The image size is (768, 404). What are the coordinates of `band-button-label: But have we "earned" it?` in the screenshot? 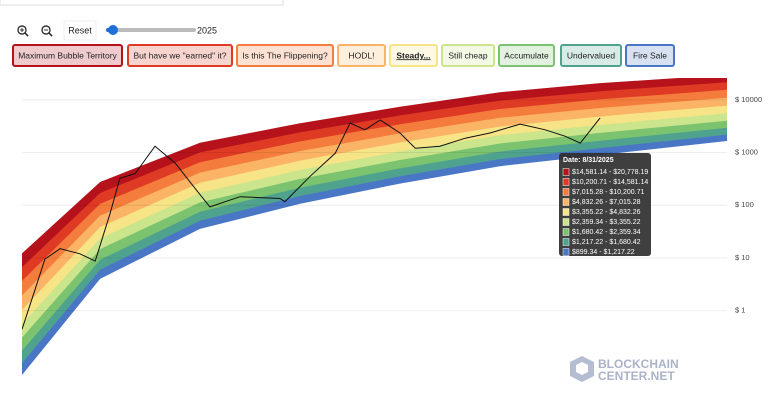 It's located at (180, 55).